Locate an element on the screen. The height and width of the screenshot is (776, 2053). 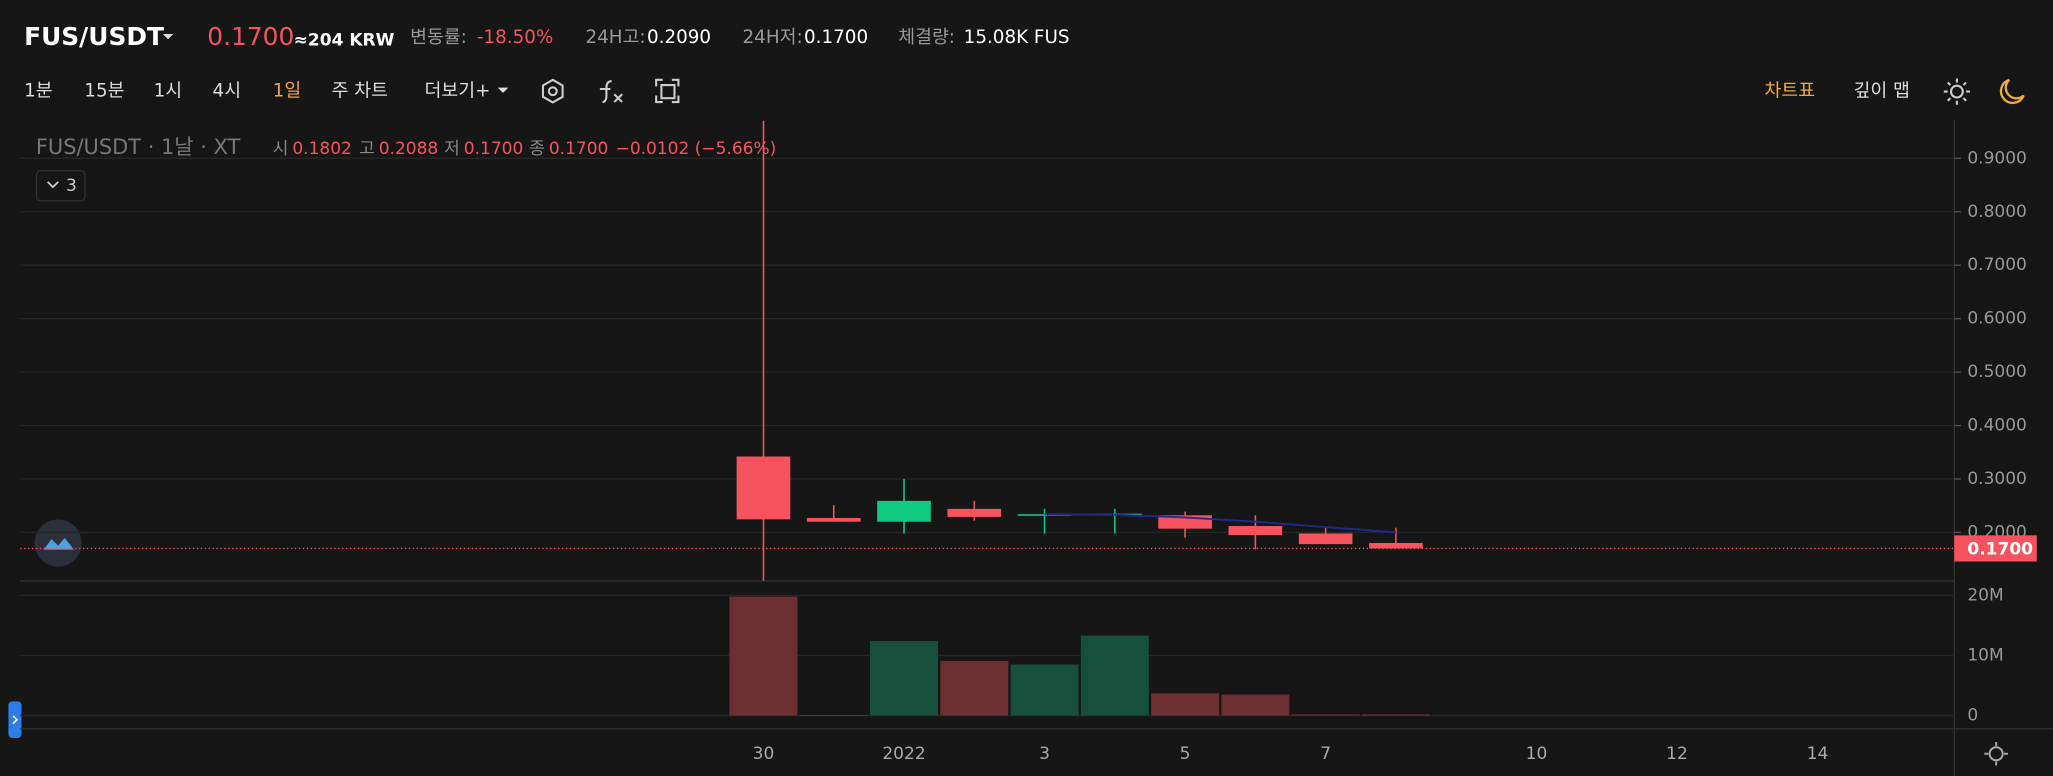
y-tick-label: 0.4000 is located at coordinates (1996, 426).